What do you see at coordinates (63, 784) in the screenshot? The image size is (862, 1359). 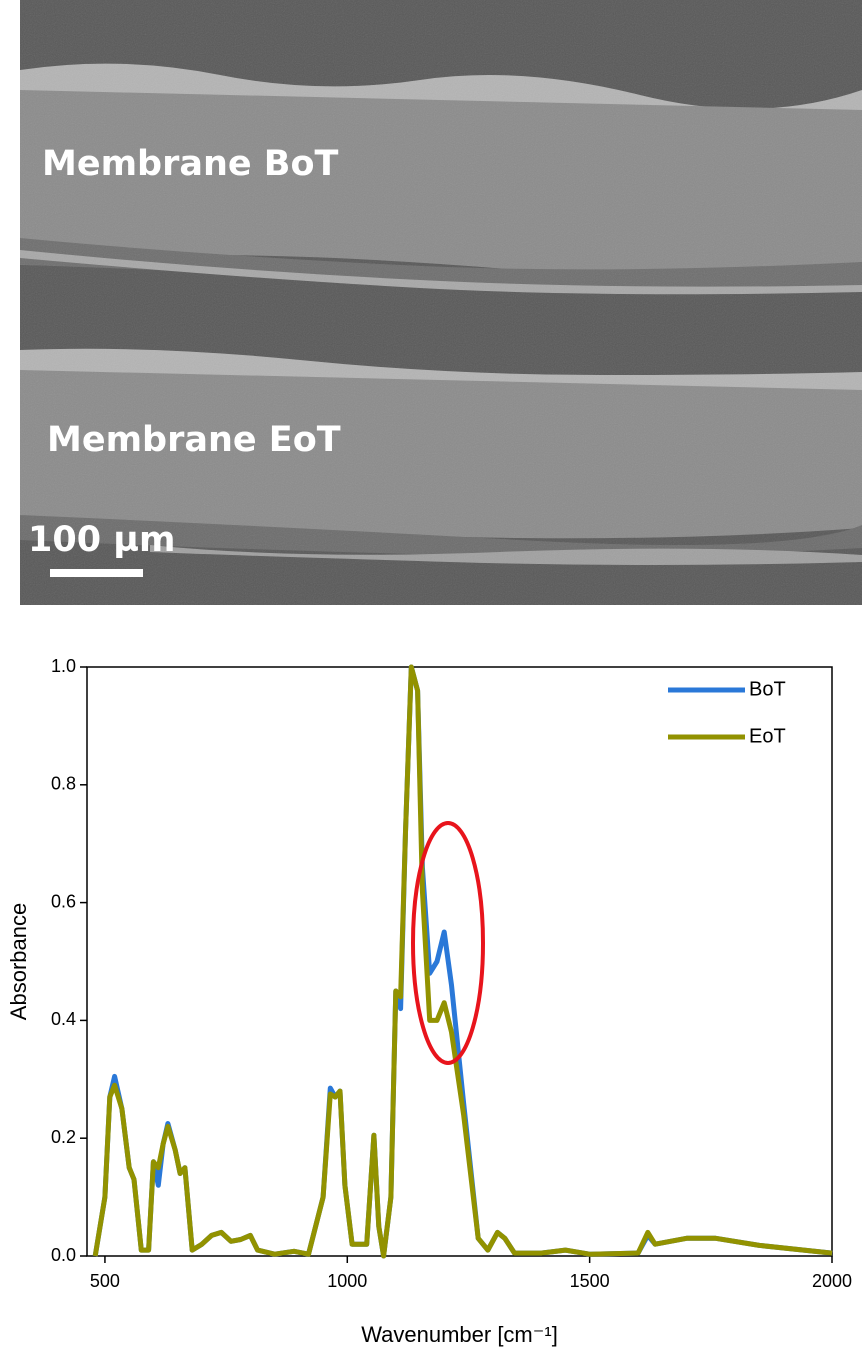 I see `y-tick-label: 0.8` at bounding box center [63, 784].